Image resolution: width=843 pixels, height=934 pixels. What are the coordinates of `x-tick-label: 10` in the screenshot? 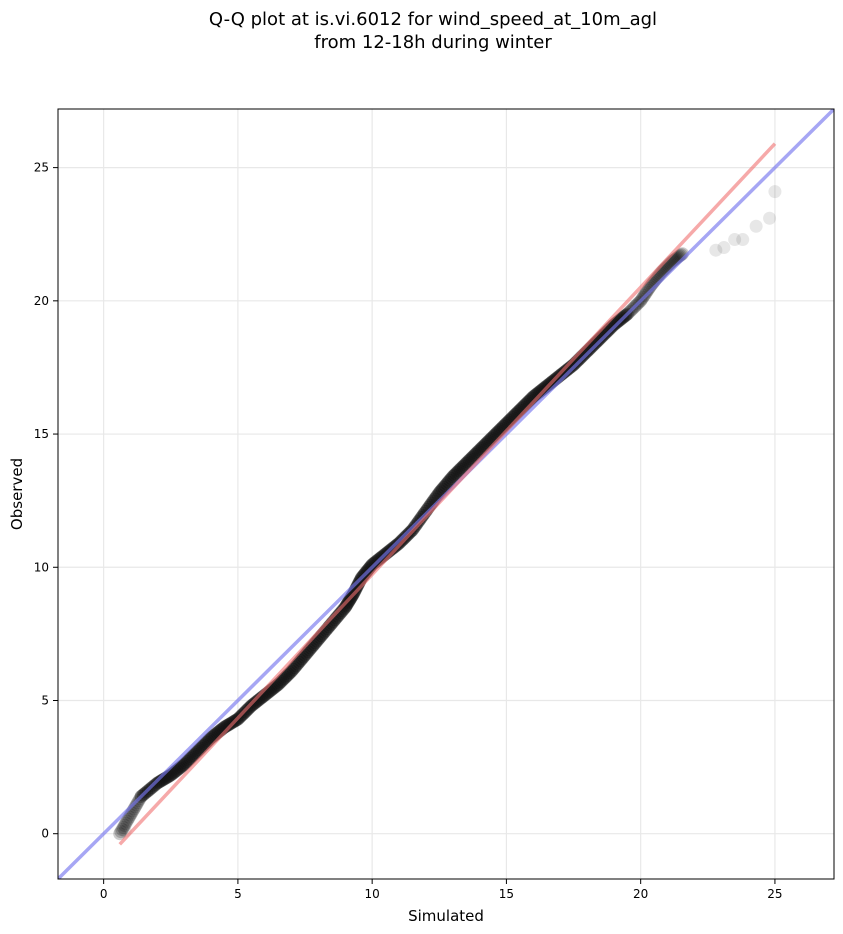 It's located at (372, 894).